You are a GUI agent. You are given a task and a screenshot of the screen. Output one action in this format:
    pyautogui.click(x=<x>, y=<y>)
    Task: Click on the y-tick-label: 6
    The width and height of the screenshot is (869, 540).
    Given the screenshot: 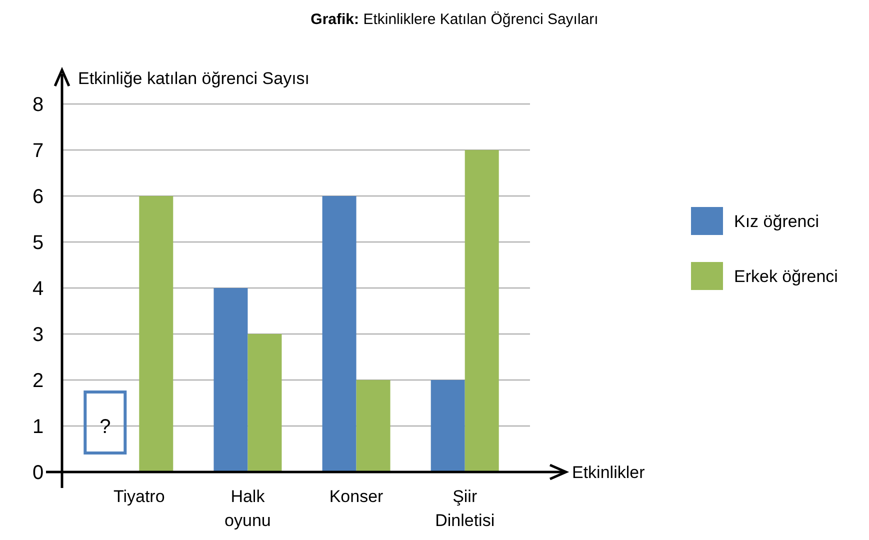 What is the action you would take?
    pyautogui.click(x=38, y=197)
    